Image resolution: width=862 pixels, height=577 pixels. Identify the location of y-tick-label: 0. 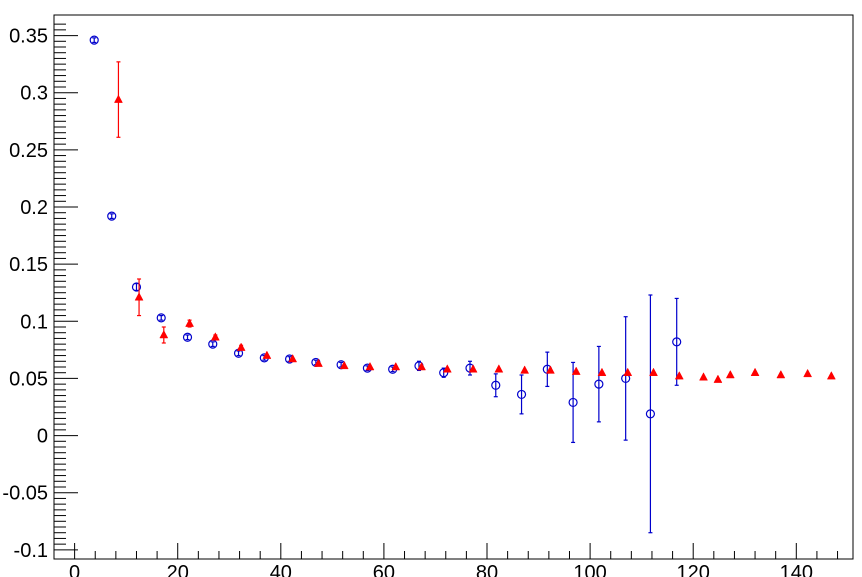
(42, 437).